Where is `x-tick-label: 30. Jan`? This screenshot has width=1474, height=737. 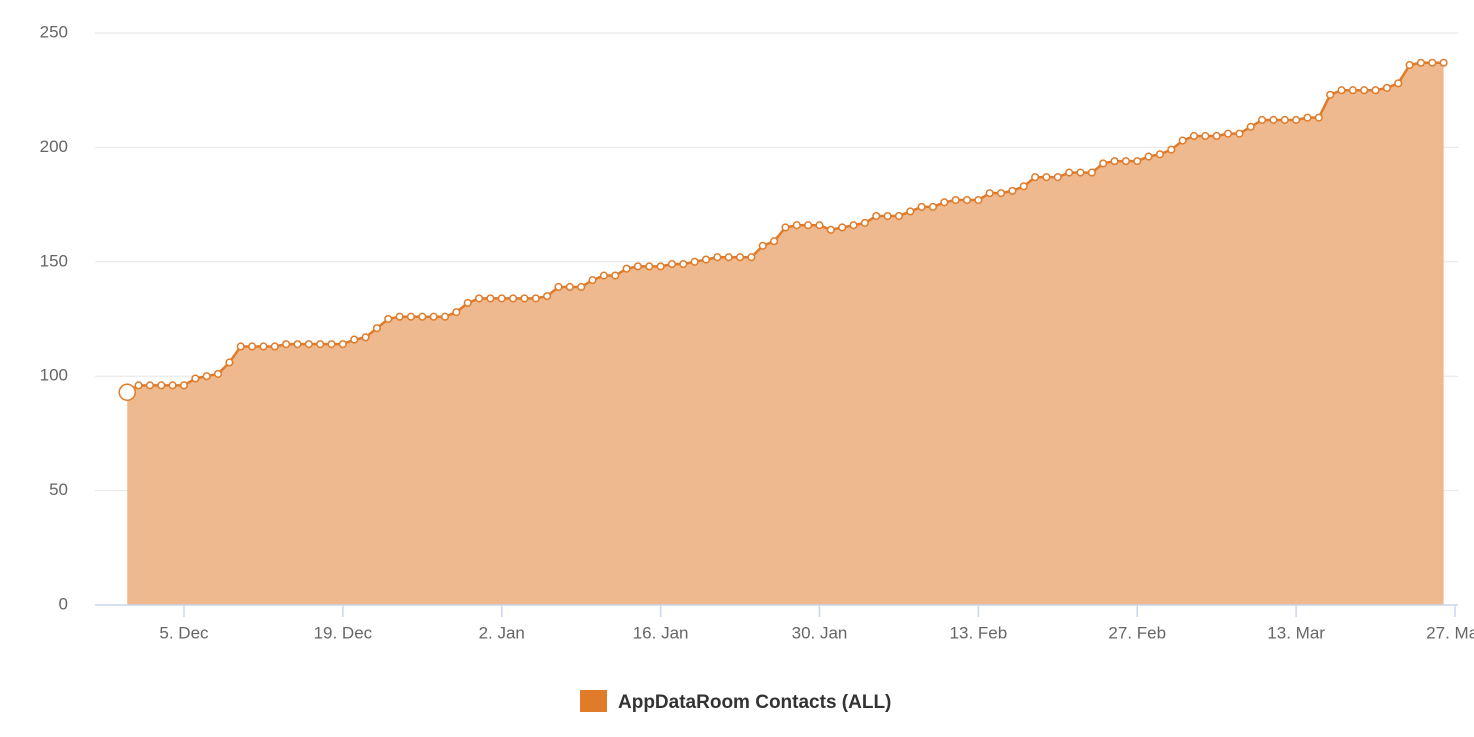
x-tick-label: 30. Jan is located at coordinates (820, 632).